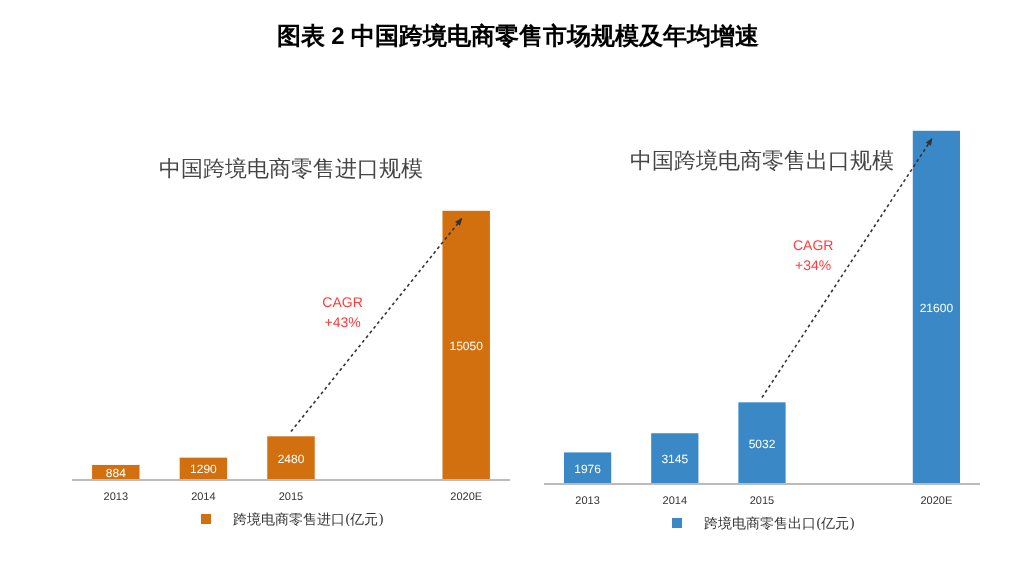 The height and width of the screenshot is (568, 1036). Describe the element at coordinates (762, 161) in the screenshot. I see `text: 中国跨境电商零售出口规模` at that location.